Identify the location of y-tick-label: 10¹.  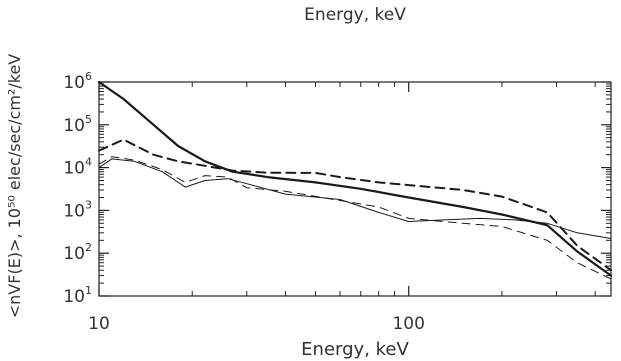
(77, 295).